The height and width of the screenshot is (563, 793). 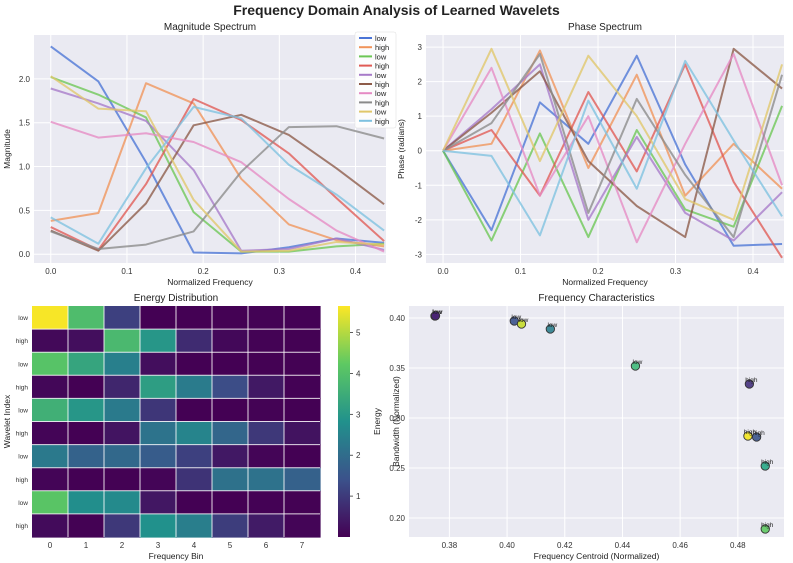 I want to click on x-tick-label: 0.4, so click(x=356, y=271).